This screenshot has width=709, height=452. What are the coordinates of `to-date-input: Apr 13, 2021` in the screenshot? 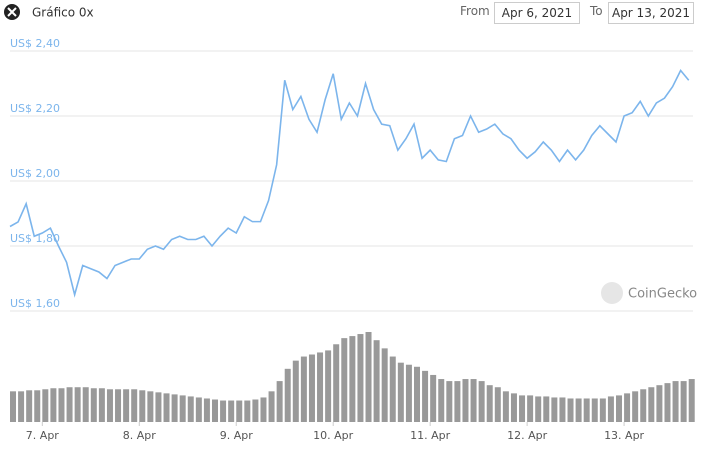 It's located at (651, 13).